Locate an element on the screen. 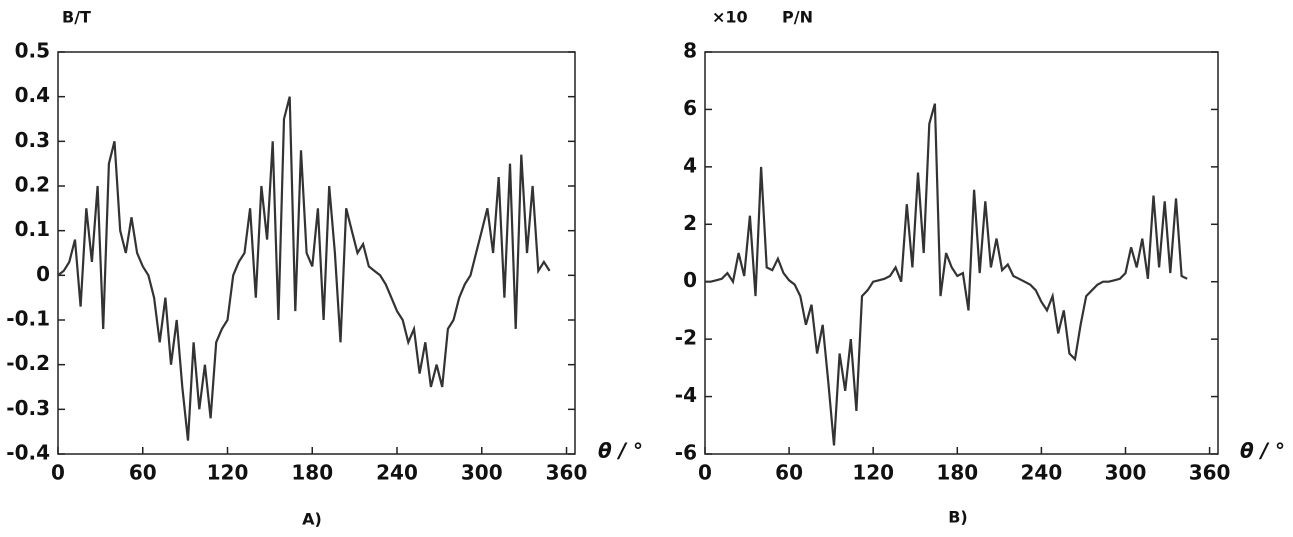 This screenshot has width=1293, height=537. y-tick-label: 0.1 is located at coordinates (32, 229).